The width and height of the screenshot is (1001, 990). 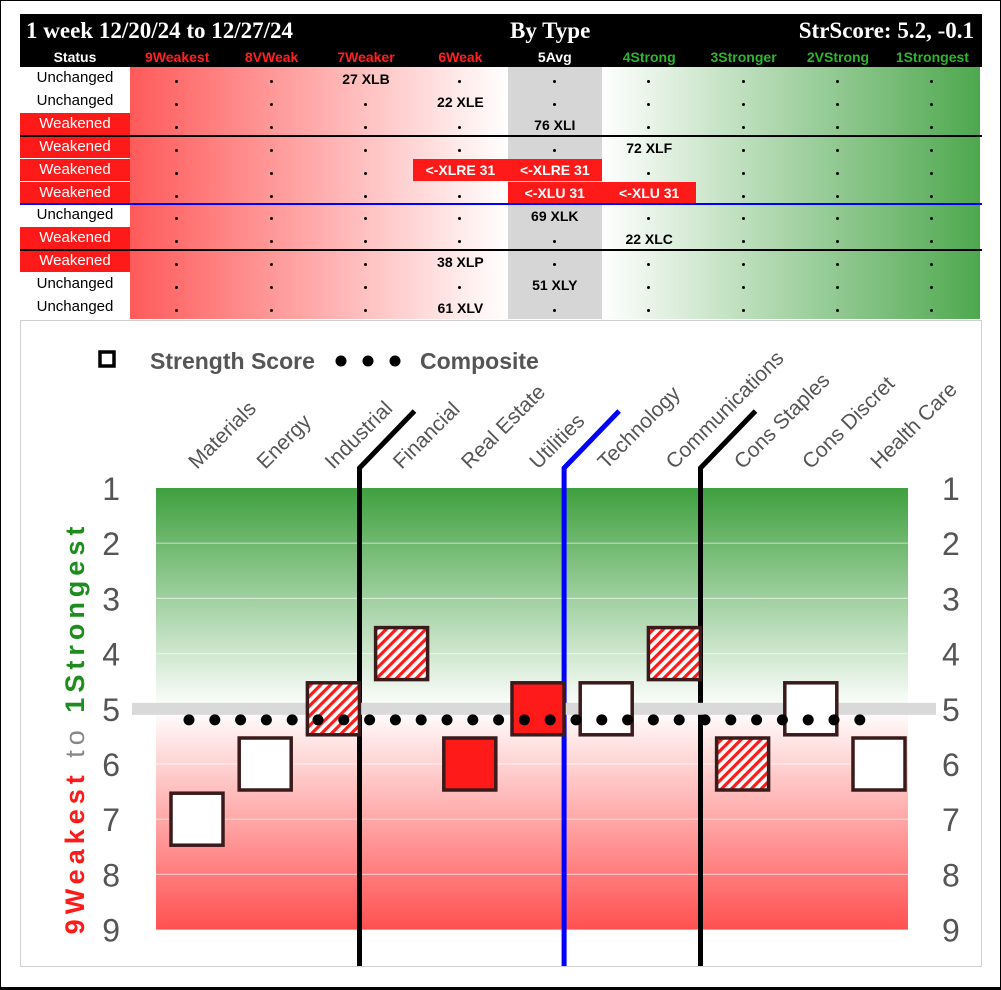 I want to click on y-tick-left: 9, so click(x=111, y=931).